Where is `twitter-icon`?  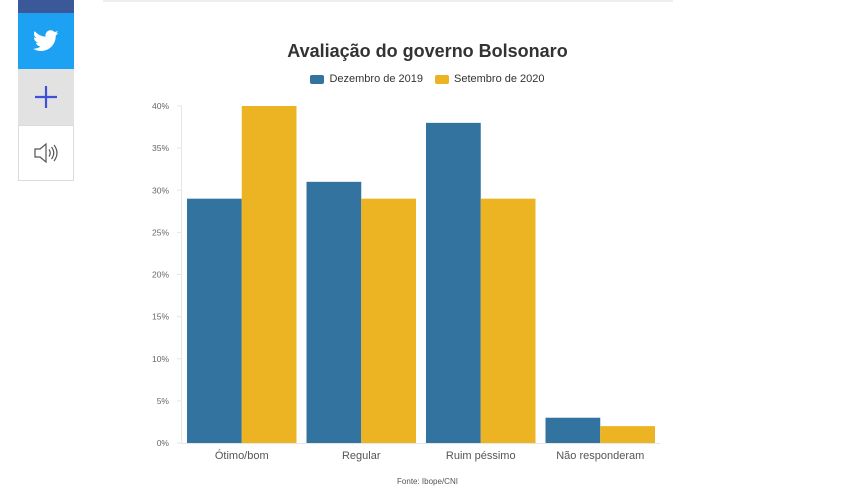
twitter-icon is located at coordinates (46, 40).